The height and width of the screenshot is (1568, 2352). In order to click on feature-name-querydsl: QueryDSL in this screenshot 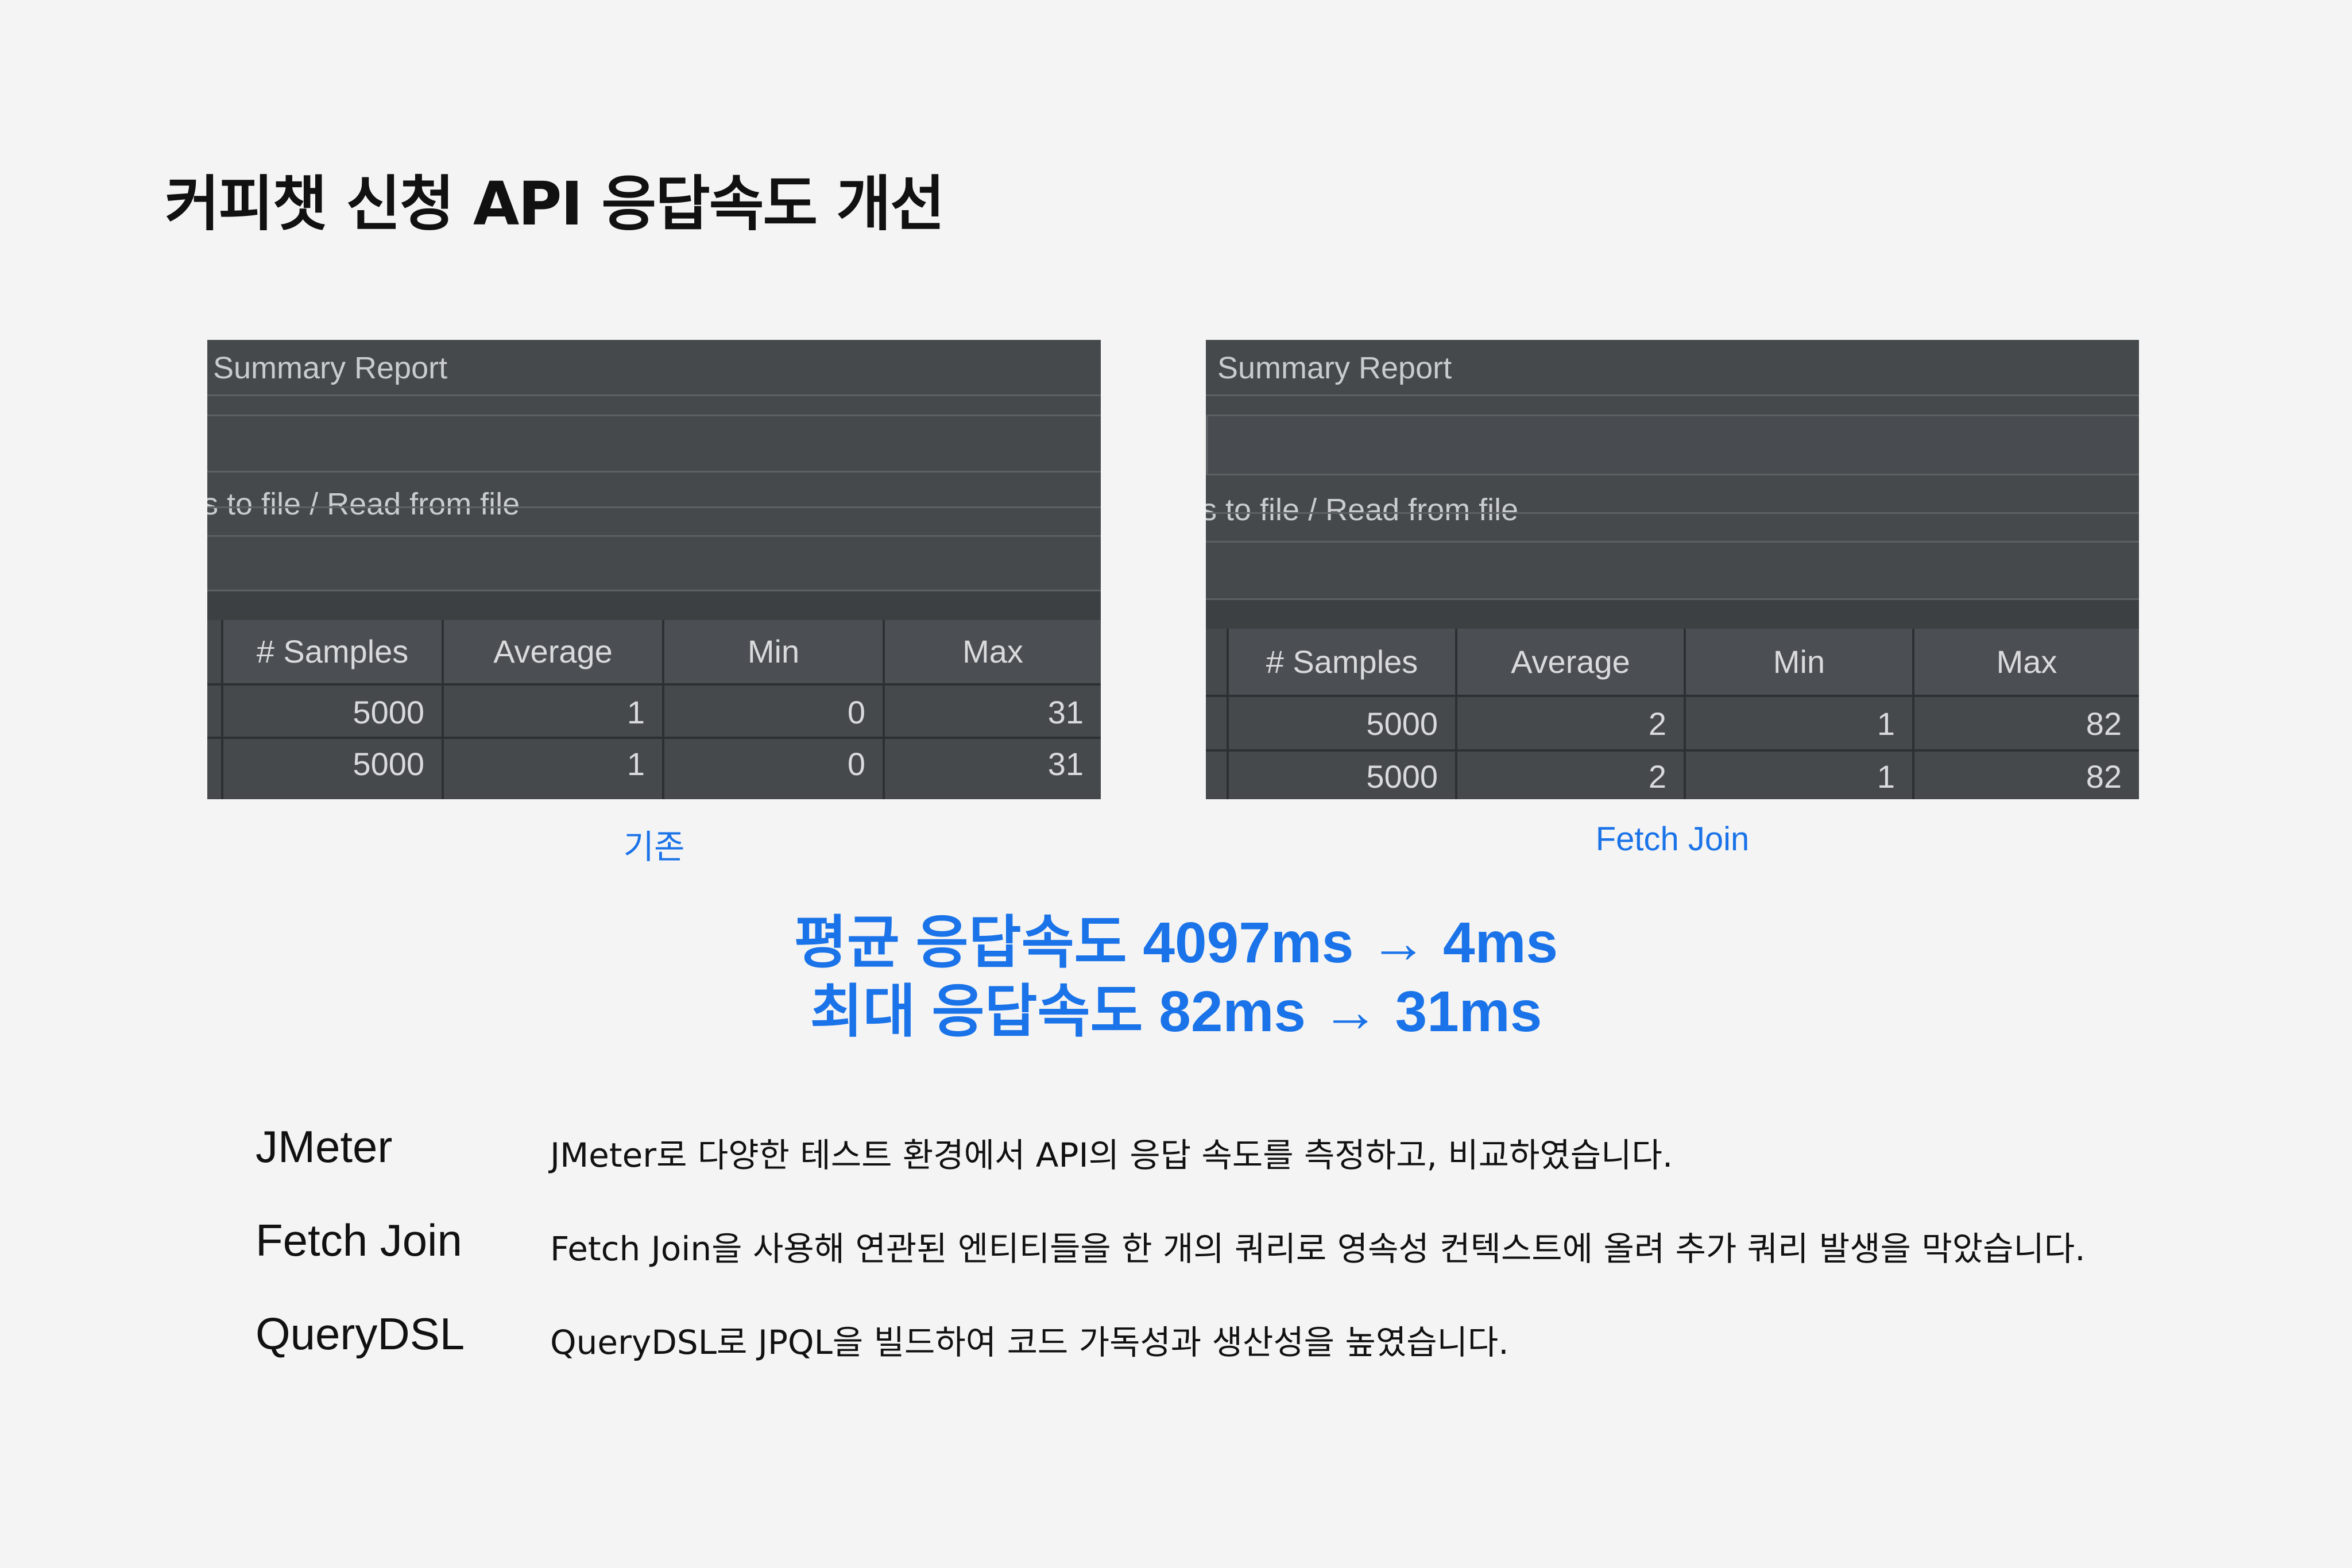, I will do `click(360, 1333)`.